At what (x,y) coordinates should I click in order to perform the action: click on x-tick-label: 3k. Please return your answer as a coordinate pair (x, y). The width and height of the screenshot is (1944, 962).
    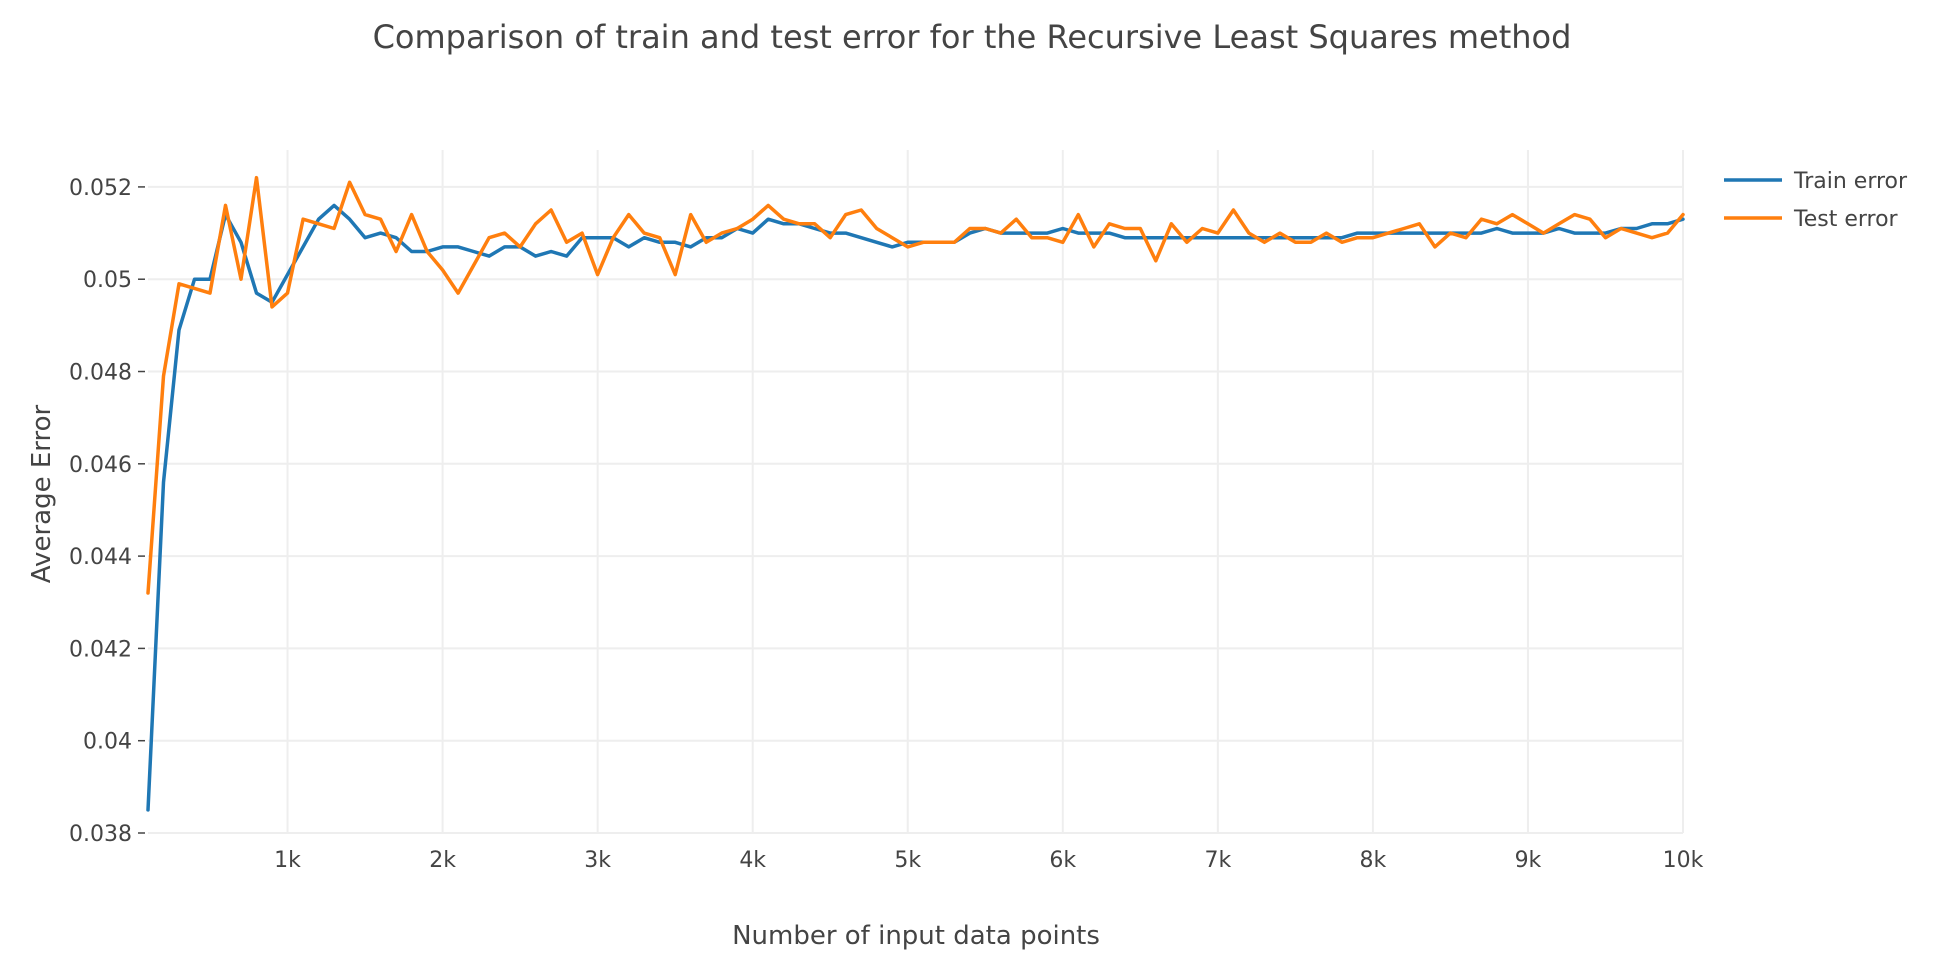
    Looking at the image, I should click on (597, 860).